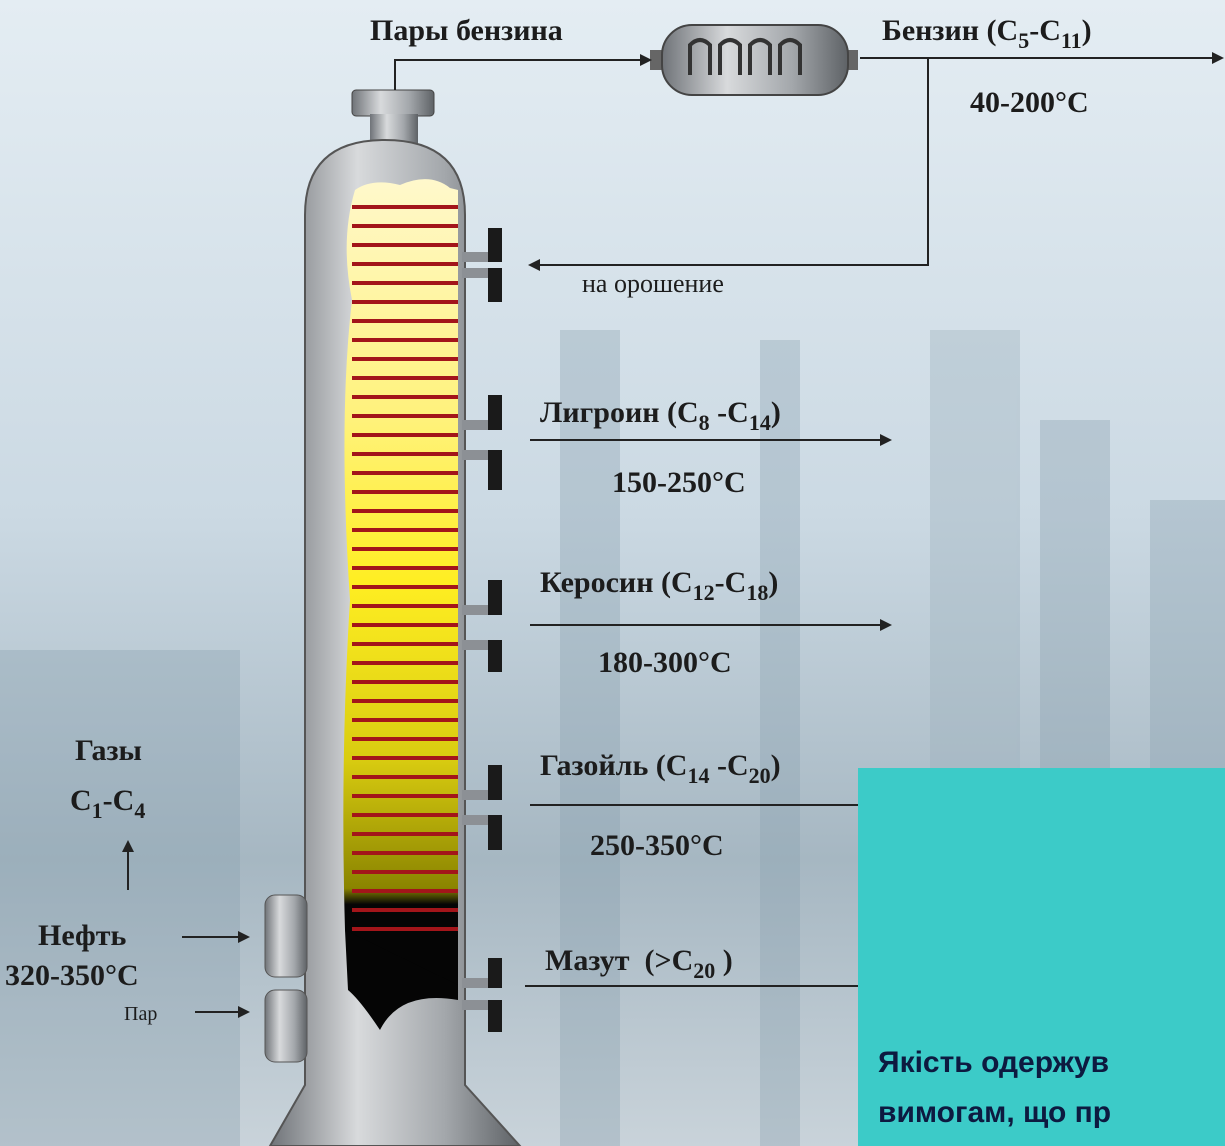 Image resolution: width=1225 pixels, height=1146 pixels. Describe the element at coordinates (140, 1014) in the screenshot. I see `label-steam: Пар` at that location.